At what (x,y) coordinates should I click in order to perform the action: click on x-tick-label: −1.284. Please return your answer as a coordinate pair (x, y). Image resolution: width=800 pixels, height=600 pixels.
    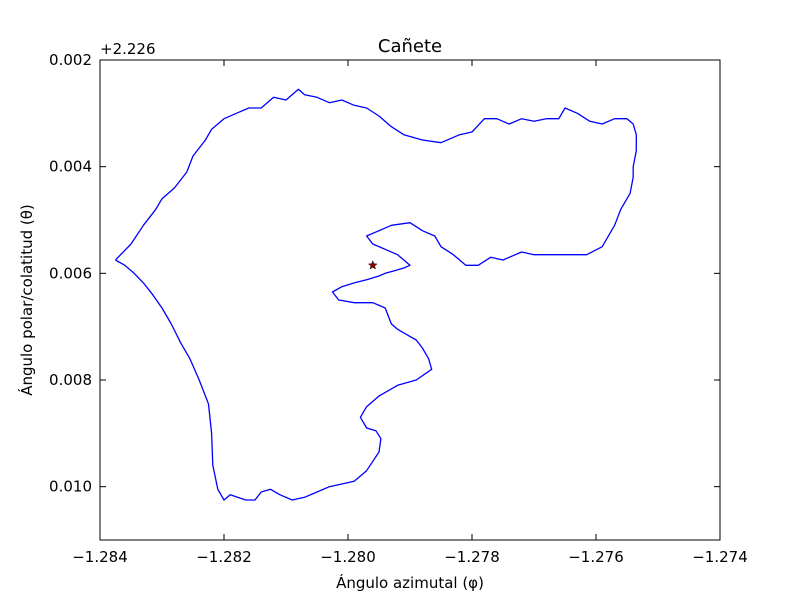
    Looking at the image, I should click on (100, 557).